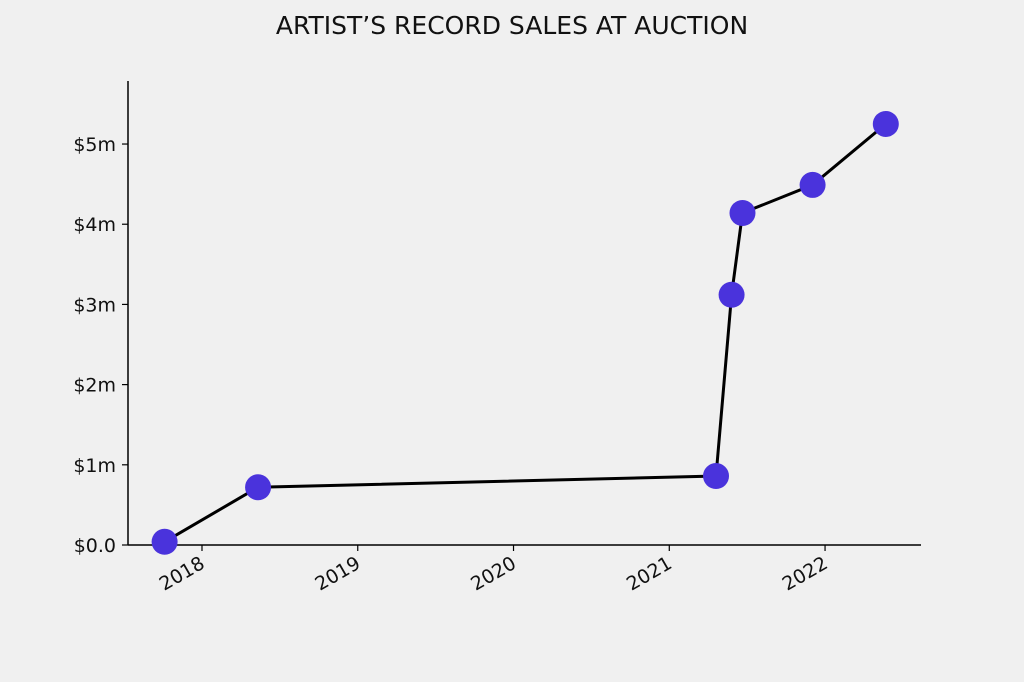 Image resolution: width=1024 pixels, height=682 pixels. What do you see at coordinates (182, 573) in the screenshot?
I see `x-tick-label: 2018` at bounding box center [182, 573].